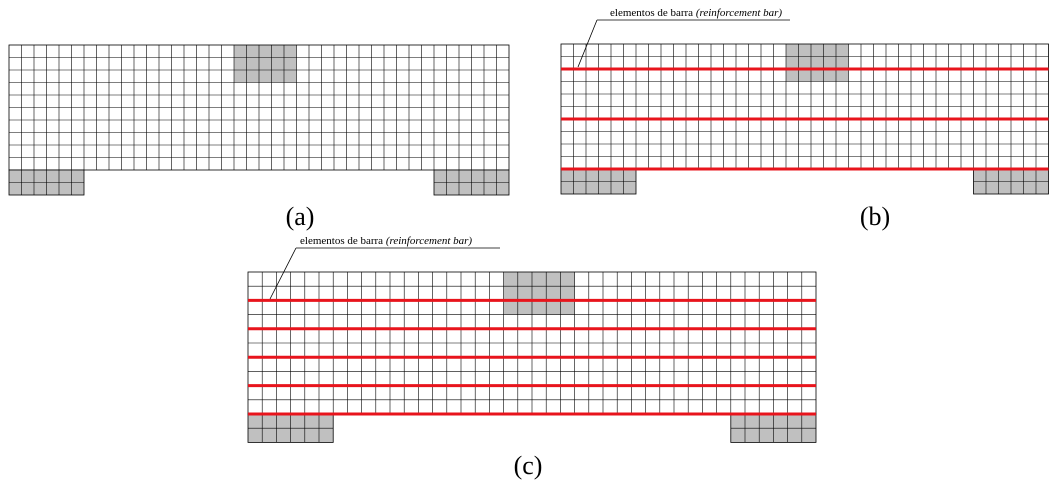  I want to click on panel-b, so click(804, 119).